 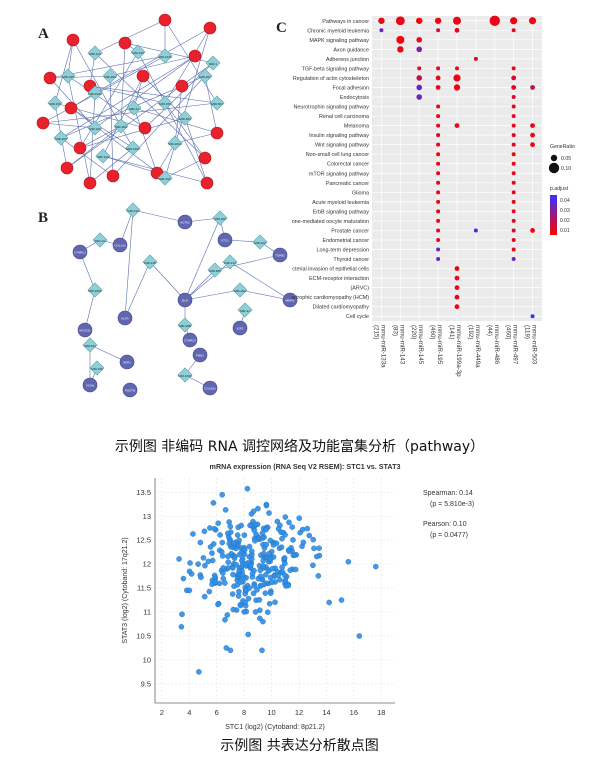 What do you see at coordinates (559, 189) in the screenshot?
I see `legend-color-title: p.adjust` at bounding box center [559, 189].